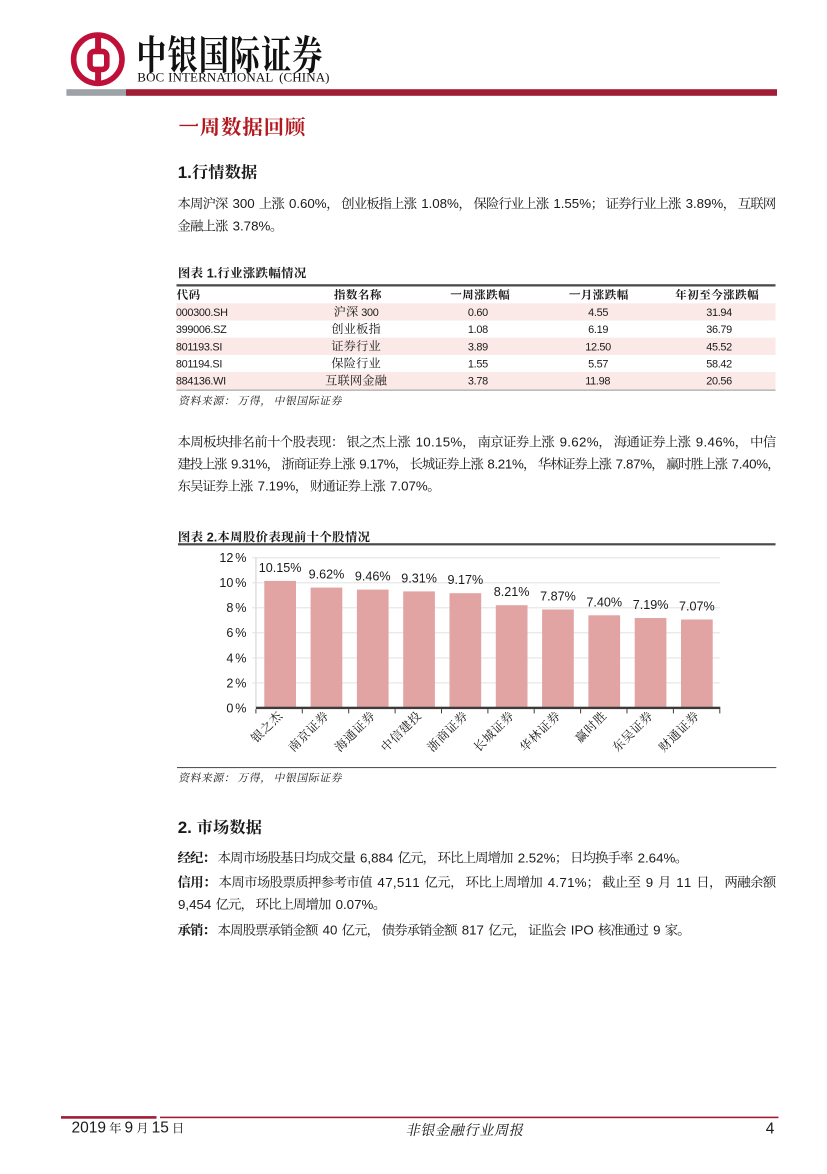 The height and width of the screenshot is (1174, 827). Describe the element at coordinates (280, 568) in the screenshot. I see `svg-text: 10.15%` at that location.